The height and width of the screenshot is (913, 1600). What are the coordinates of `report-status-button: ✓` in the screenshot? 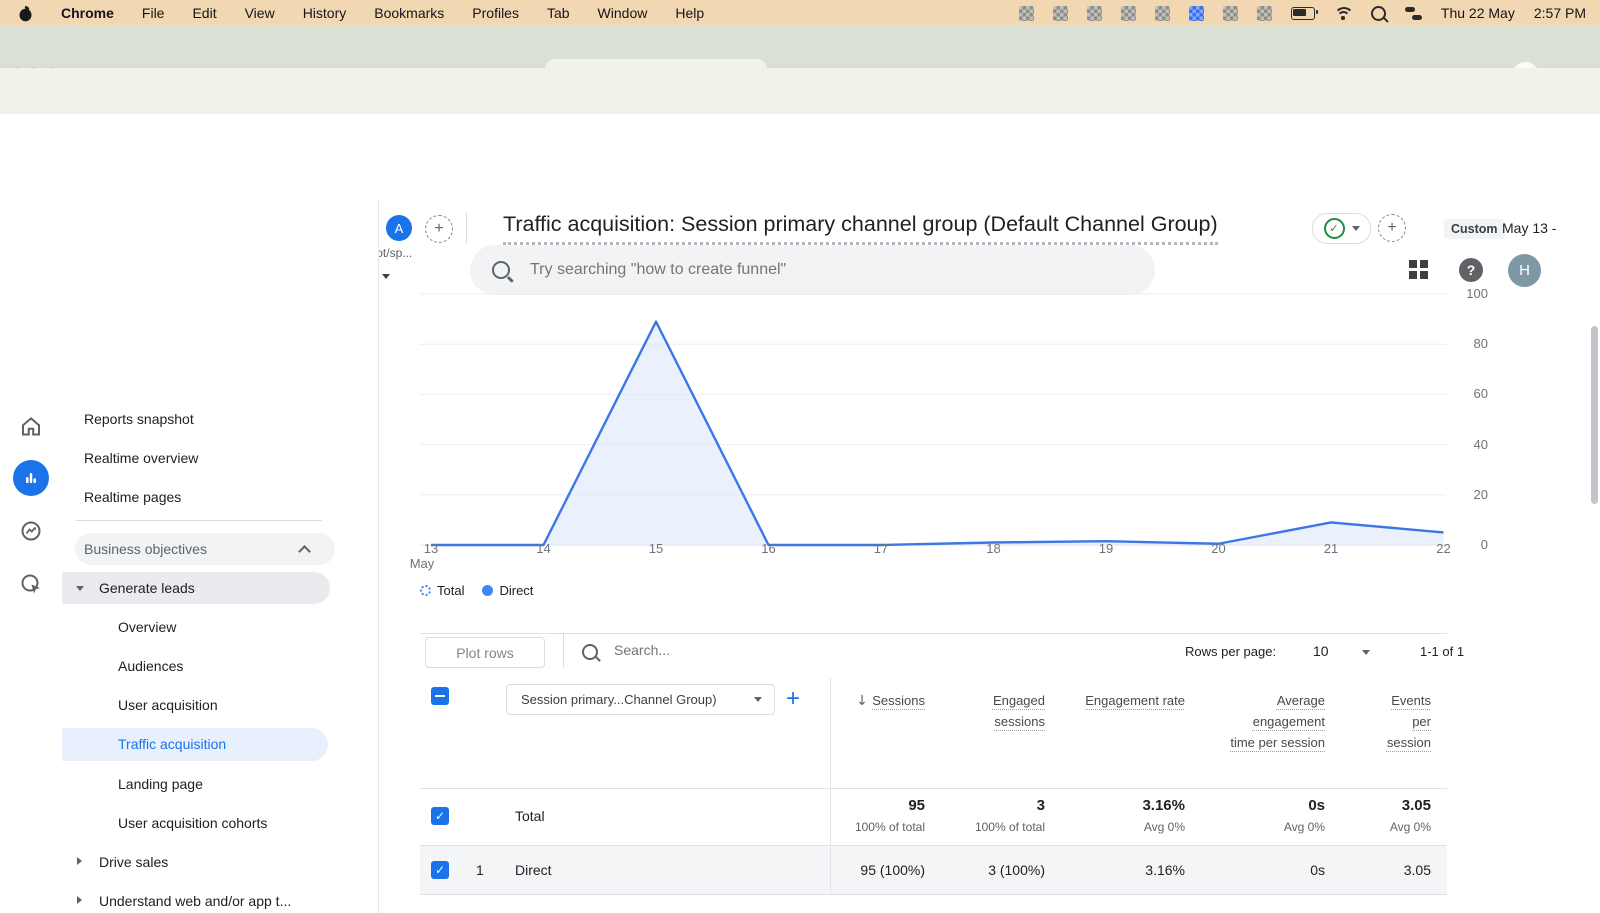 It's located at (1341, 228).